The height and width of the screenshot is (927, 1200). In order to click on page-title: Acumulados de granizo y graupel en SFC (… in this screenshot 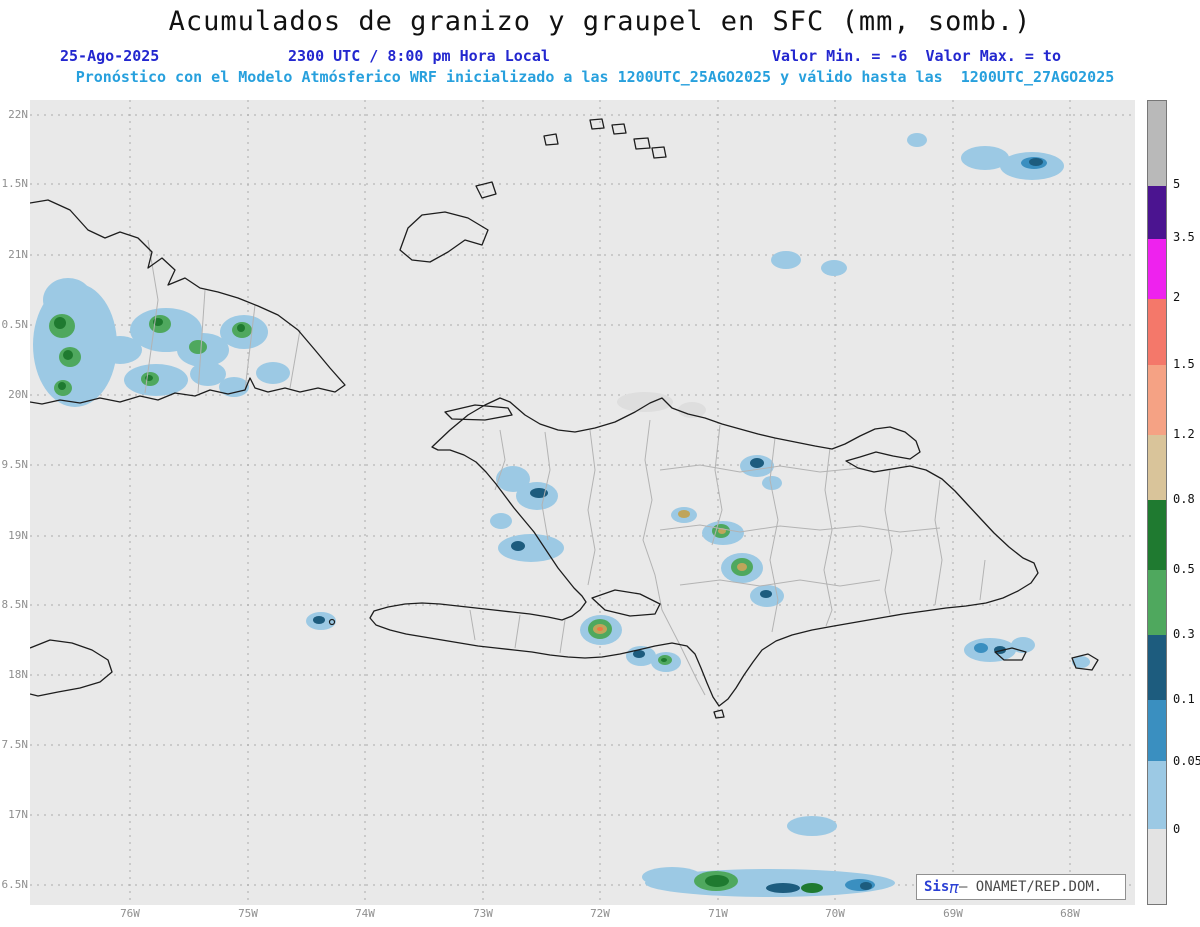, I will do `click(600, 21)`.